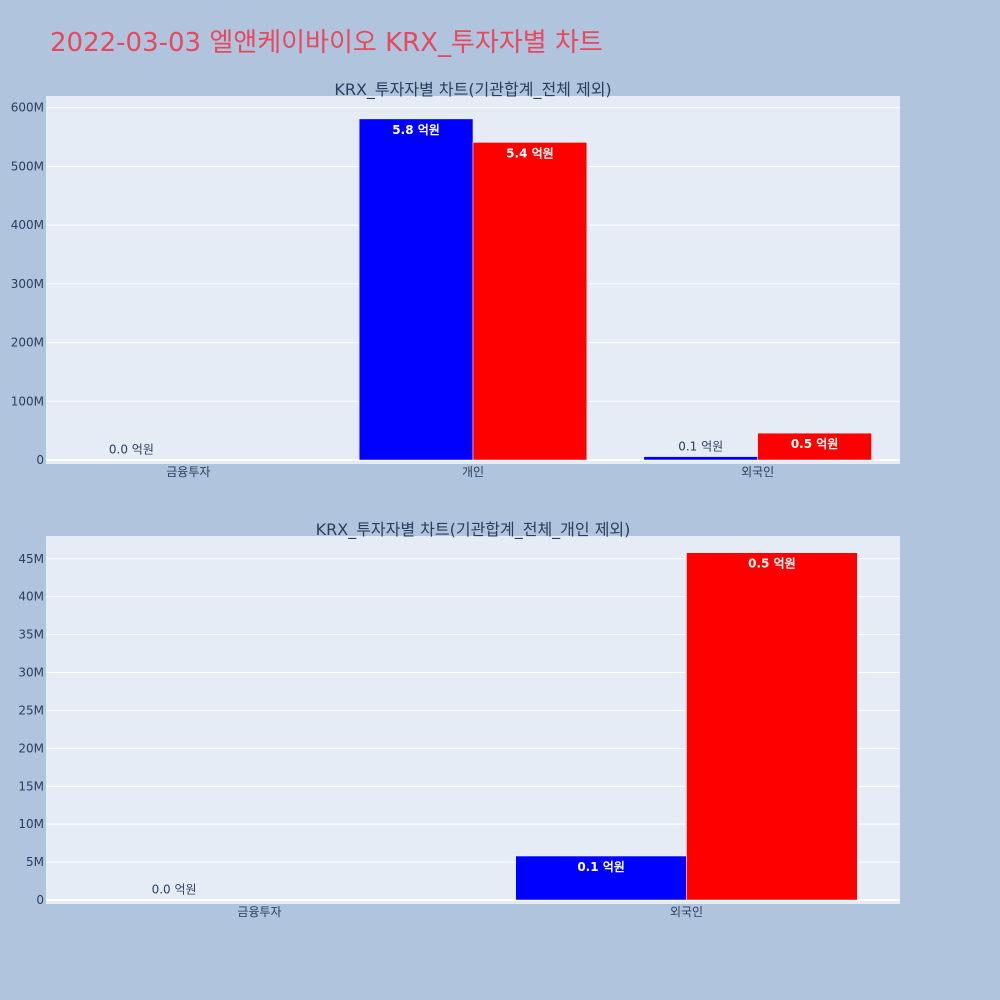 The width and height of the screenshot is (1000, 1000). I want to click on chart-title: KRX_투자자별 차트(기관합계_전체 제외), so click(472, 90).